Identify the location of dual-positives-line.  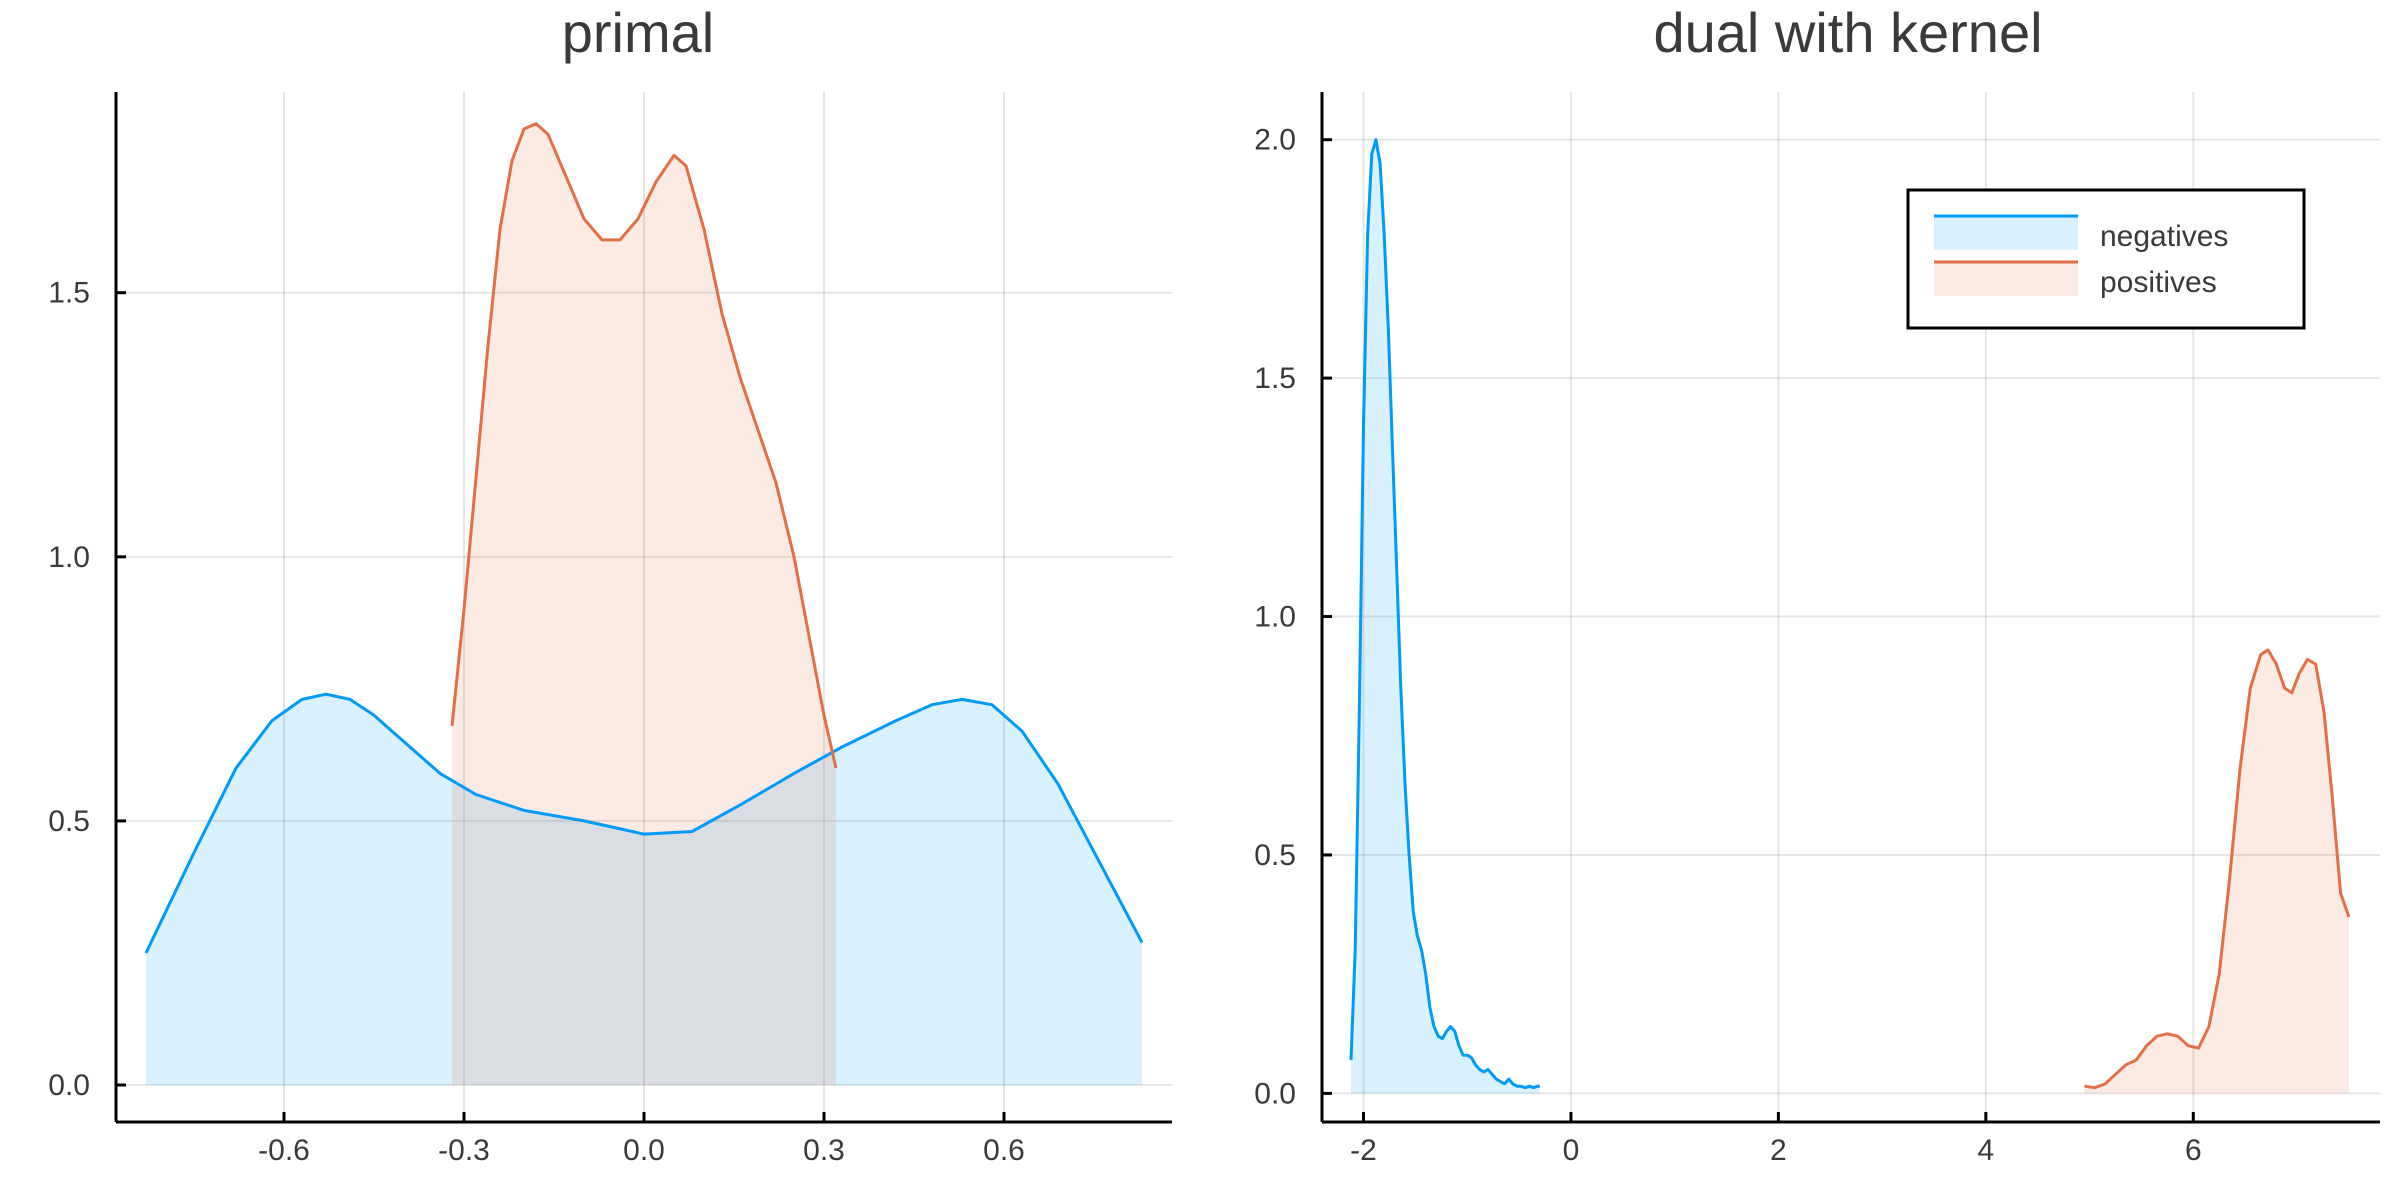
(2217, 869).